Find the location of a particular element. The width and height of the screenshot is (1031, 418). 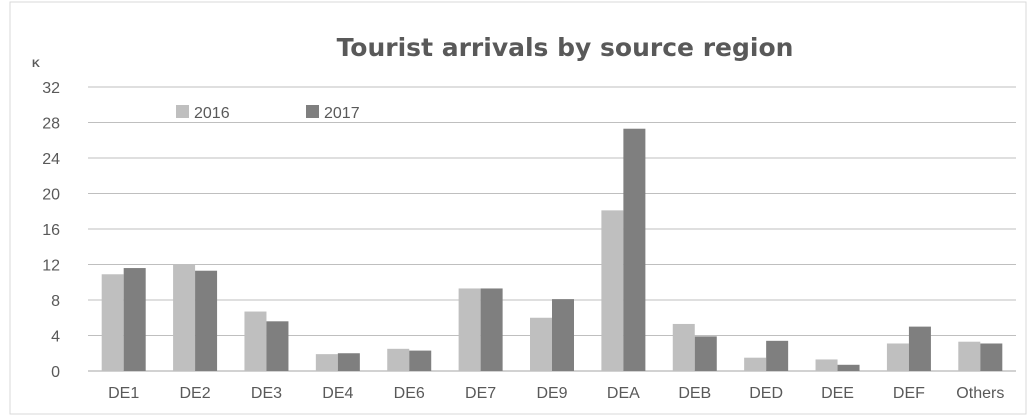

x-tick-label: DEA is located at coordinates (623, 393).